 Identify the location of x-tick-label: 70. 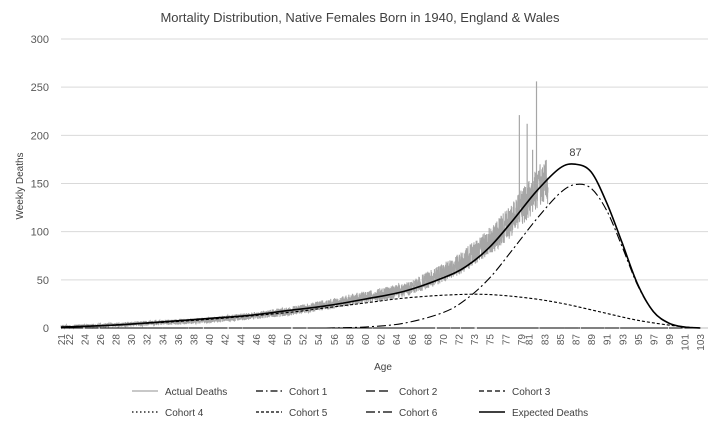
(444, 340).